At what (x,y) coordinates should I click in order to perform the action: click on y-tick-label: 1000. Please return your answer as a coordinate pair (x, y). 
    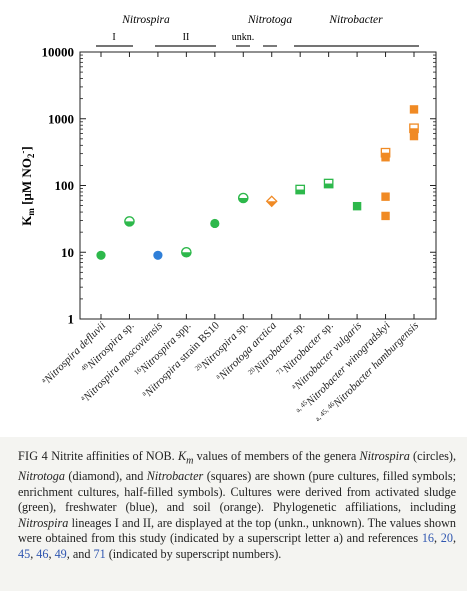
    Looking at the image, I should click on (61, 118).